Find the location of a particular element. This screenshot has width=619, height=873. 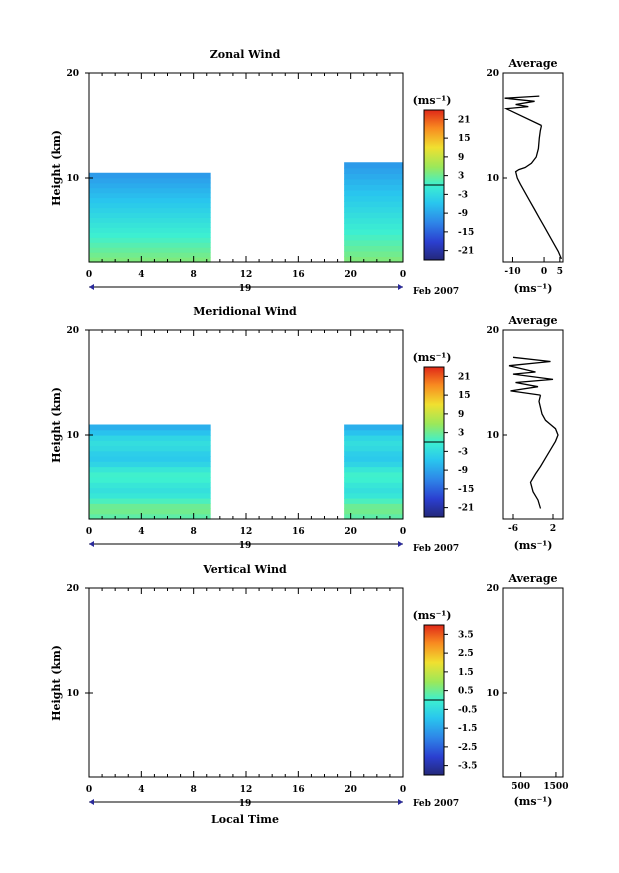

colorbar: 3.5 2.5 1.5 0.5 -0.5 -1.5 -2.5 -3.5 is located at coordinates (450, 700).